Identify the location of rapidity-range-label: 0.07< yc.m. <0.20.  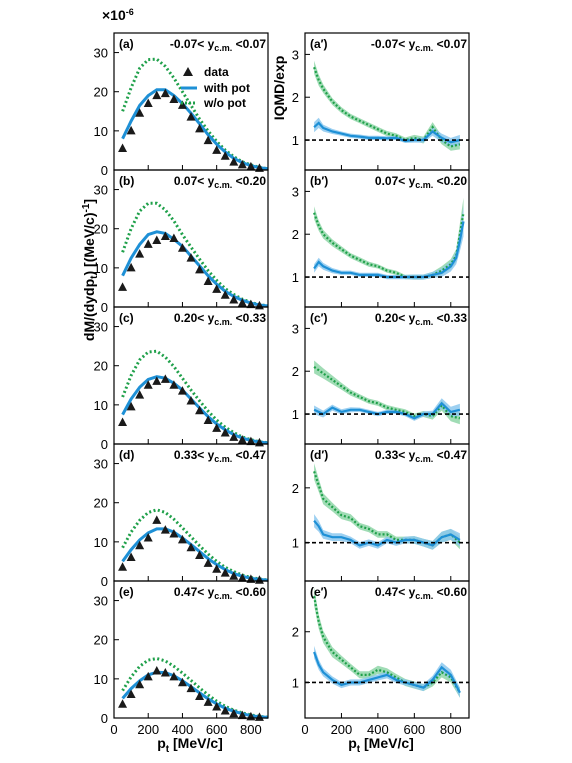
(220, 182).